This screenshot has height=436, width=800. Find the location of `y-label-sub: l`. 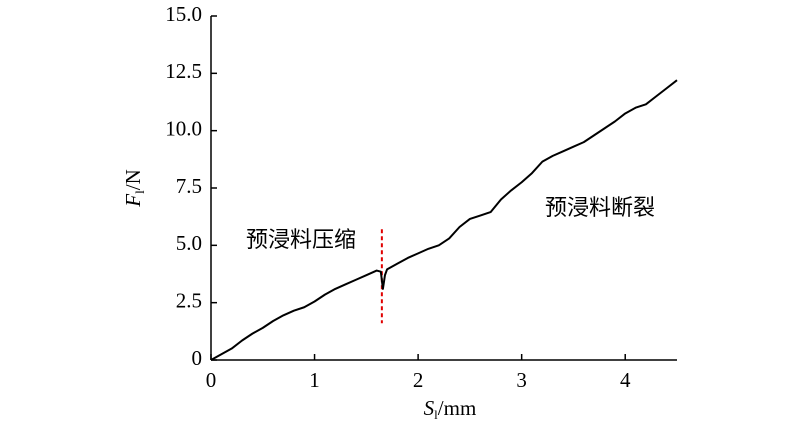

y-label-sub: l is located at coordinates (139, 192).